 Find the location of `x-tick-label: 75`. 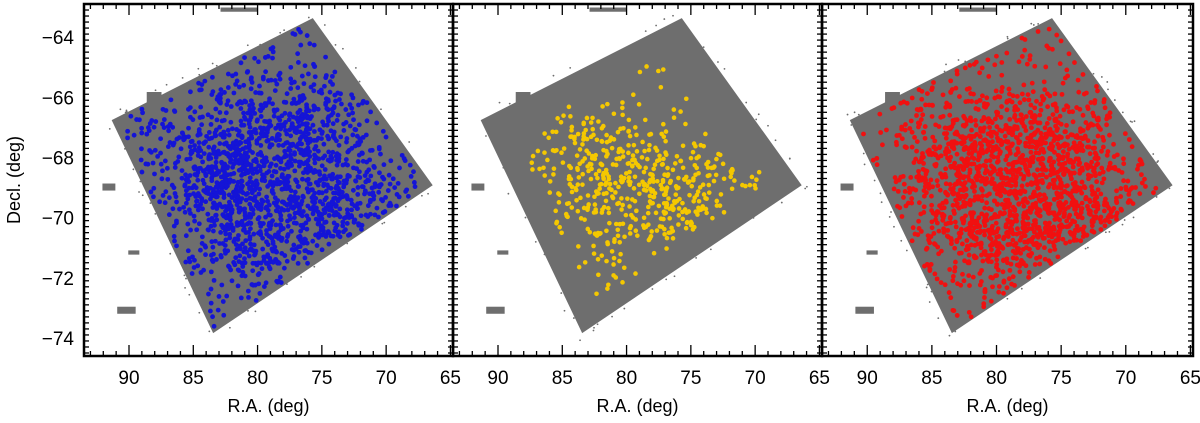

x-tick-label: 75 is located at coordinates (690, 378).